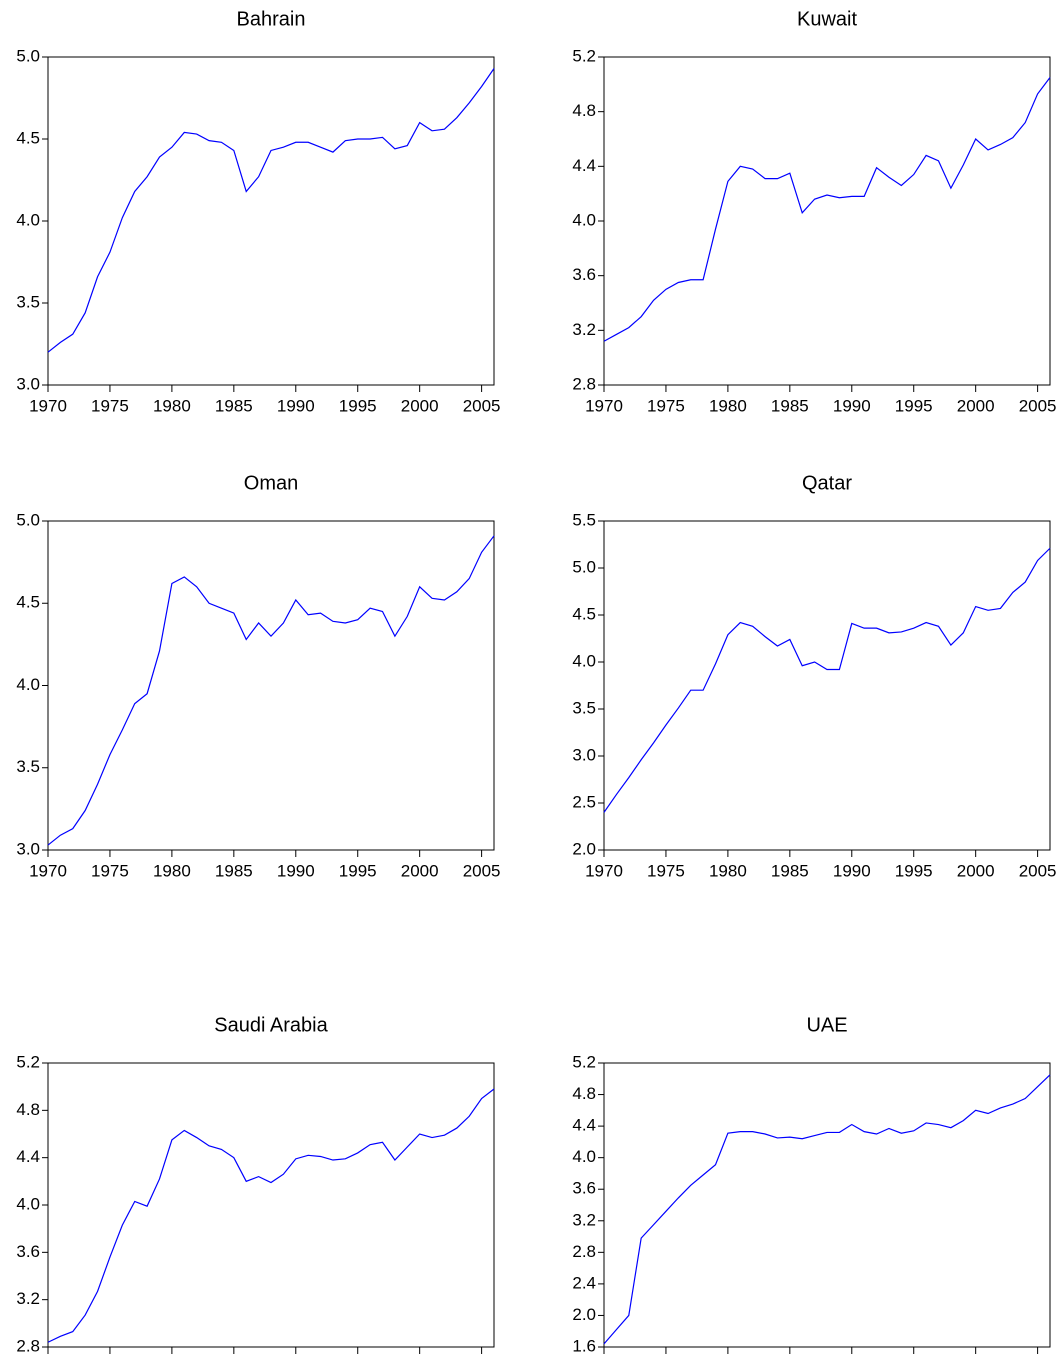  What do you see at coordinates (584, 519) in the screenshot?
I see `y-tick-label: 5.5` at bounding box center [584, 519].